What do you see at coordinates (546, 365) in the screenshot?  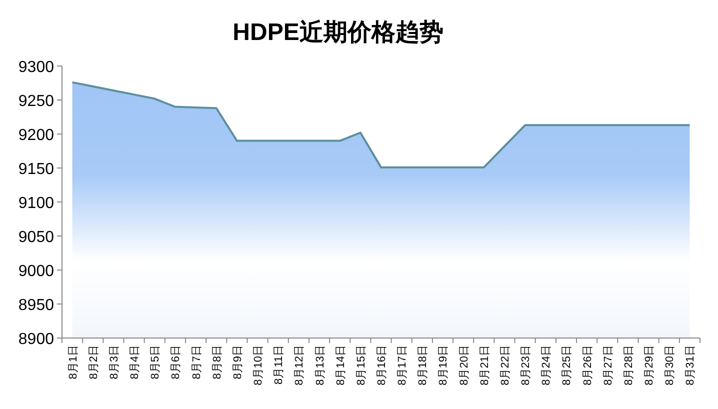 I see `x-tick-label: 8月24日` at bounding box center [546, 365].